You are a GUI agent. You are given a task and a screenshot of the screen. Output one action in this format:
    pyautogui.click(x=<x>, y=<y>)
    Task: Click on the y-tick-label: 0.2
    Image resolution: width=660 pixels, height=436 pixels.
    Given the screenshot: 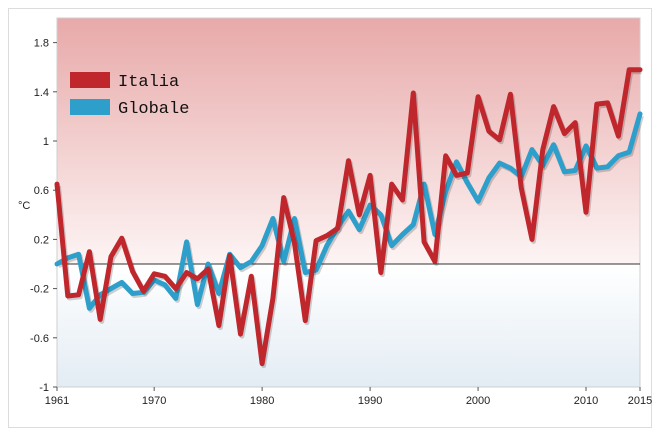 What is the action you would take?
    pyautogui.click(x=41, y=240)
    